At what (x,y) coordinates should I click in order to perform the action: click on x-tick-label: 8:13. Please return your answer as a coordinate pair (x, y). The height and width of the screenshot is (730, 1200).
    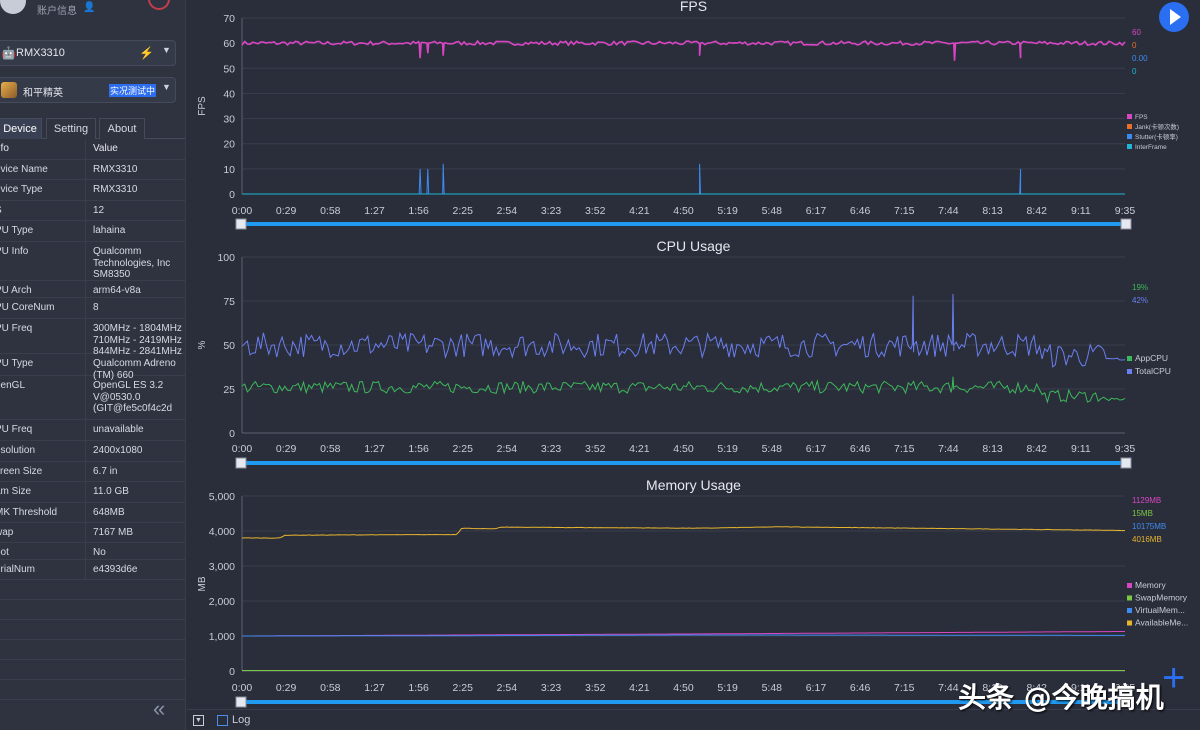
    Looking at the image, I should click on (992, 211).